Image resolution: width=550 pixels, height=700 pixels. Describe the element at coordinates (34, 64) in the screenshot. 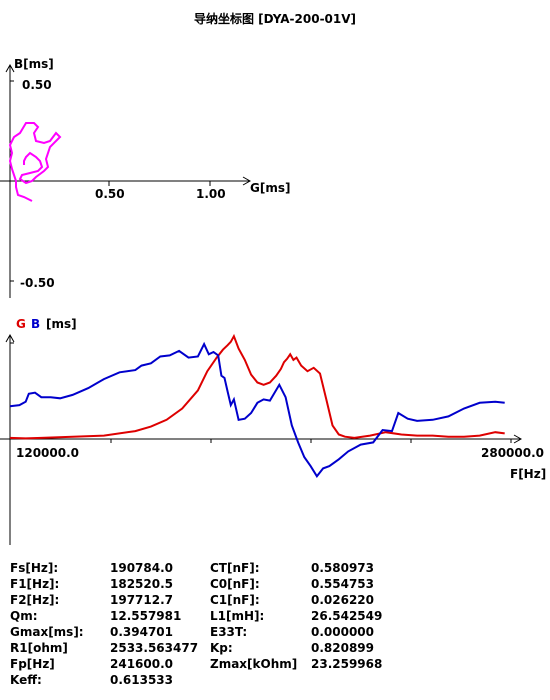

I see `b-axis-label: B[ms]` at that location.